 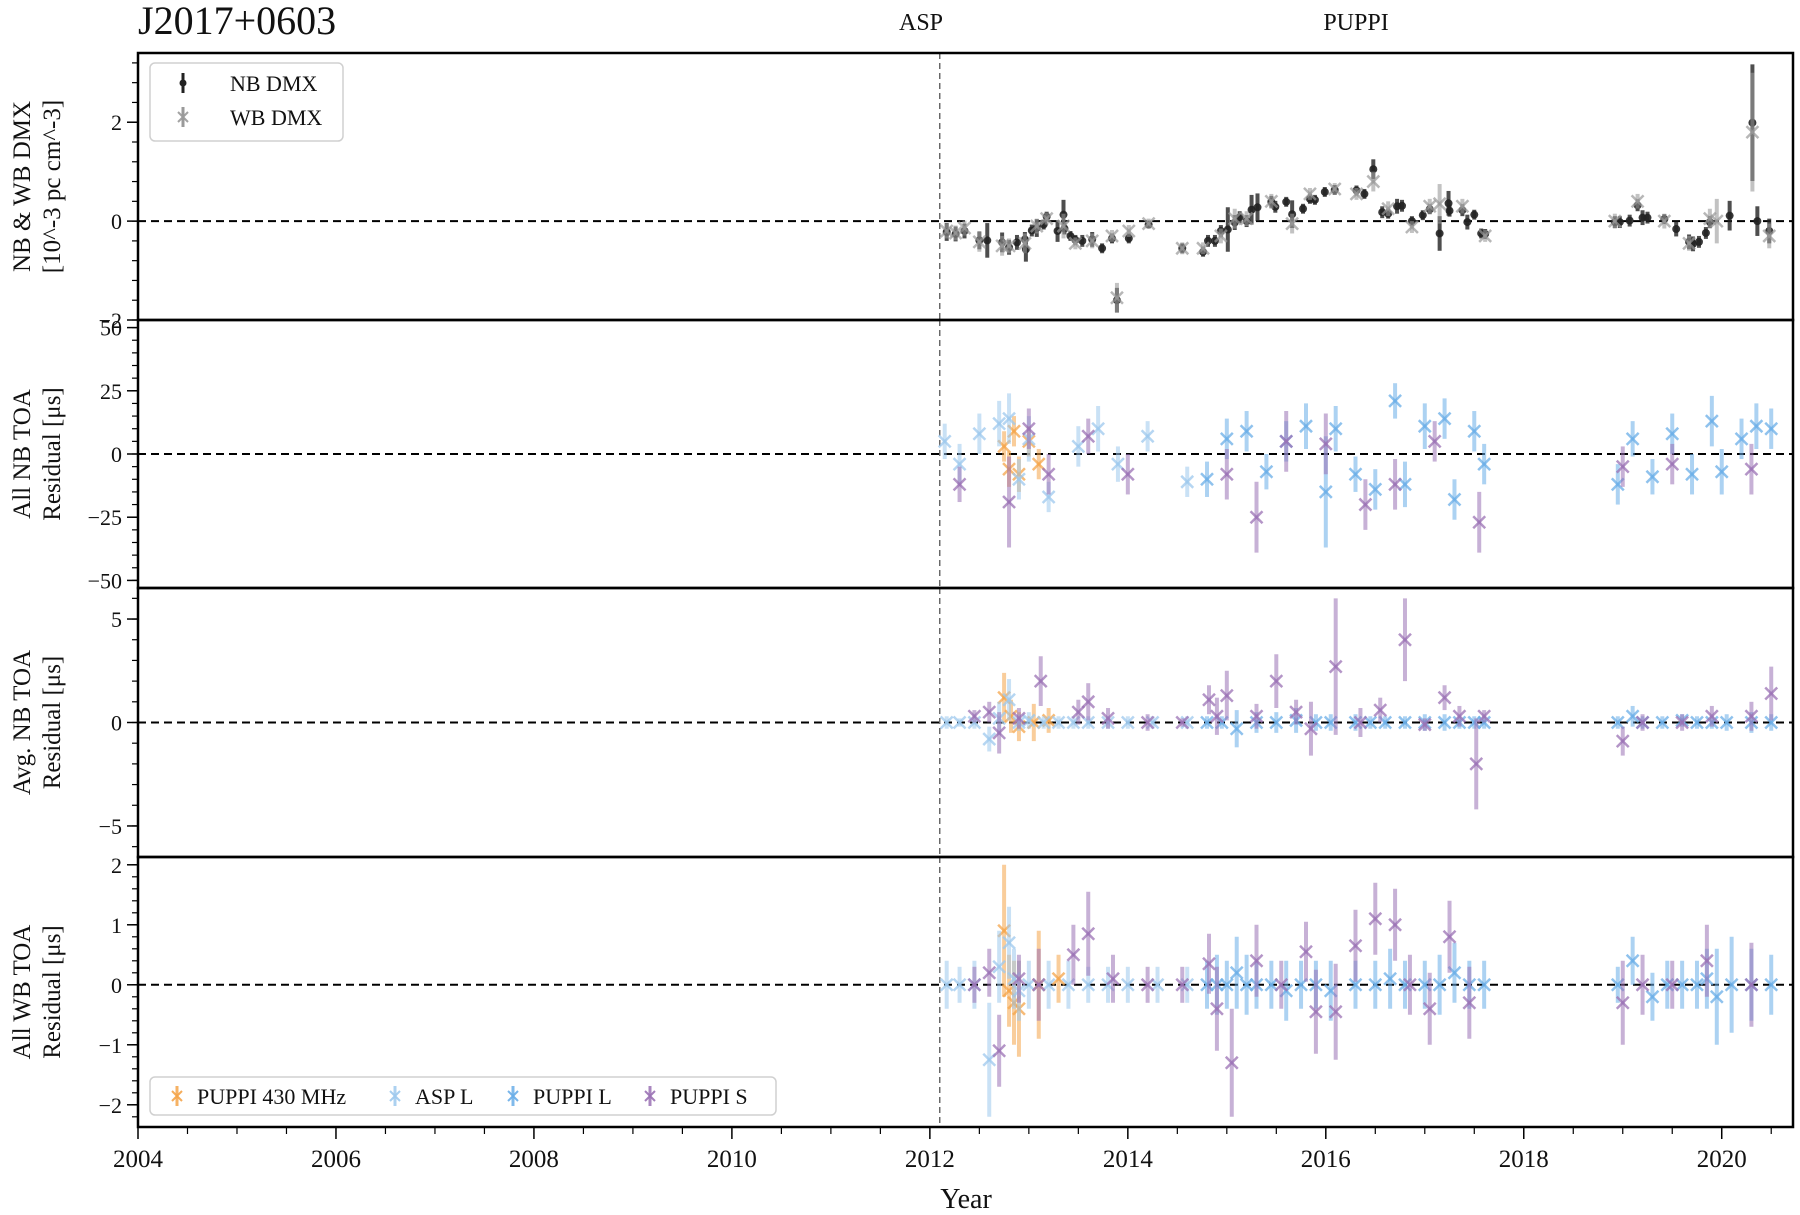 I want to click on series-wb-dmx, so click(x=1358, y=192).